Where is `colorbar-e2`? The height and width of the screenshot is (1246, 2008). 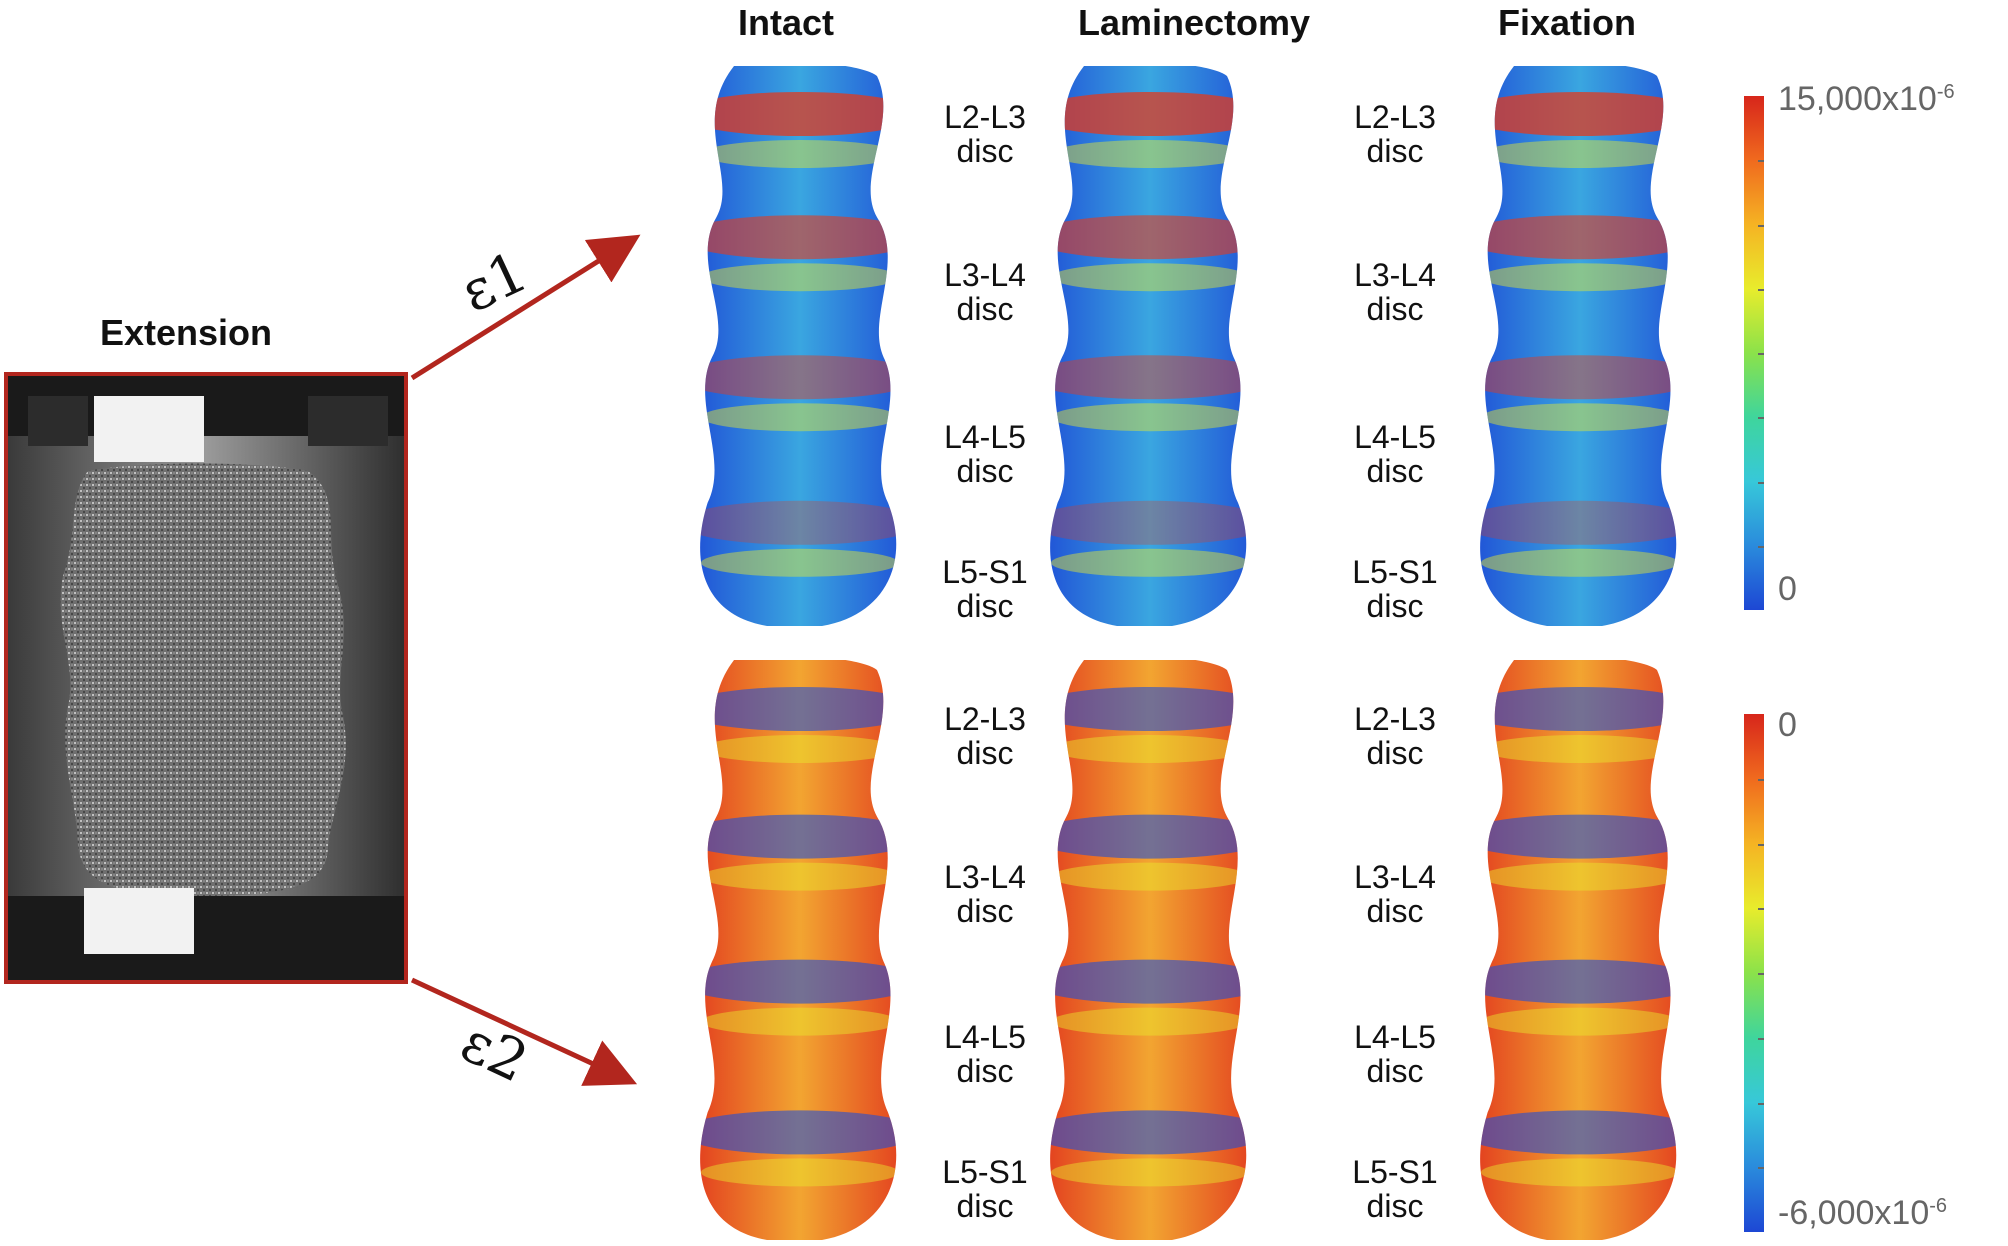 colorbar-e2 is located at coordinates (1754, 973).